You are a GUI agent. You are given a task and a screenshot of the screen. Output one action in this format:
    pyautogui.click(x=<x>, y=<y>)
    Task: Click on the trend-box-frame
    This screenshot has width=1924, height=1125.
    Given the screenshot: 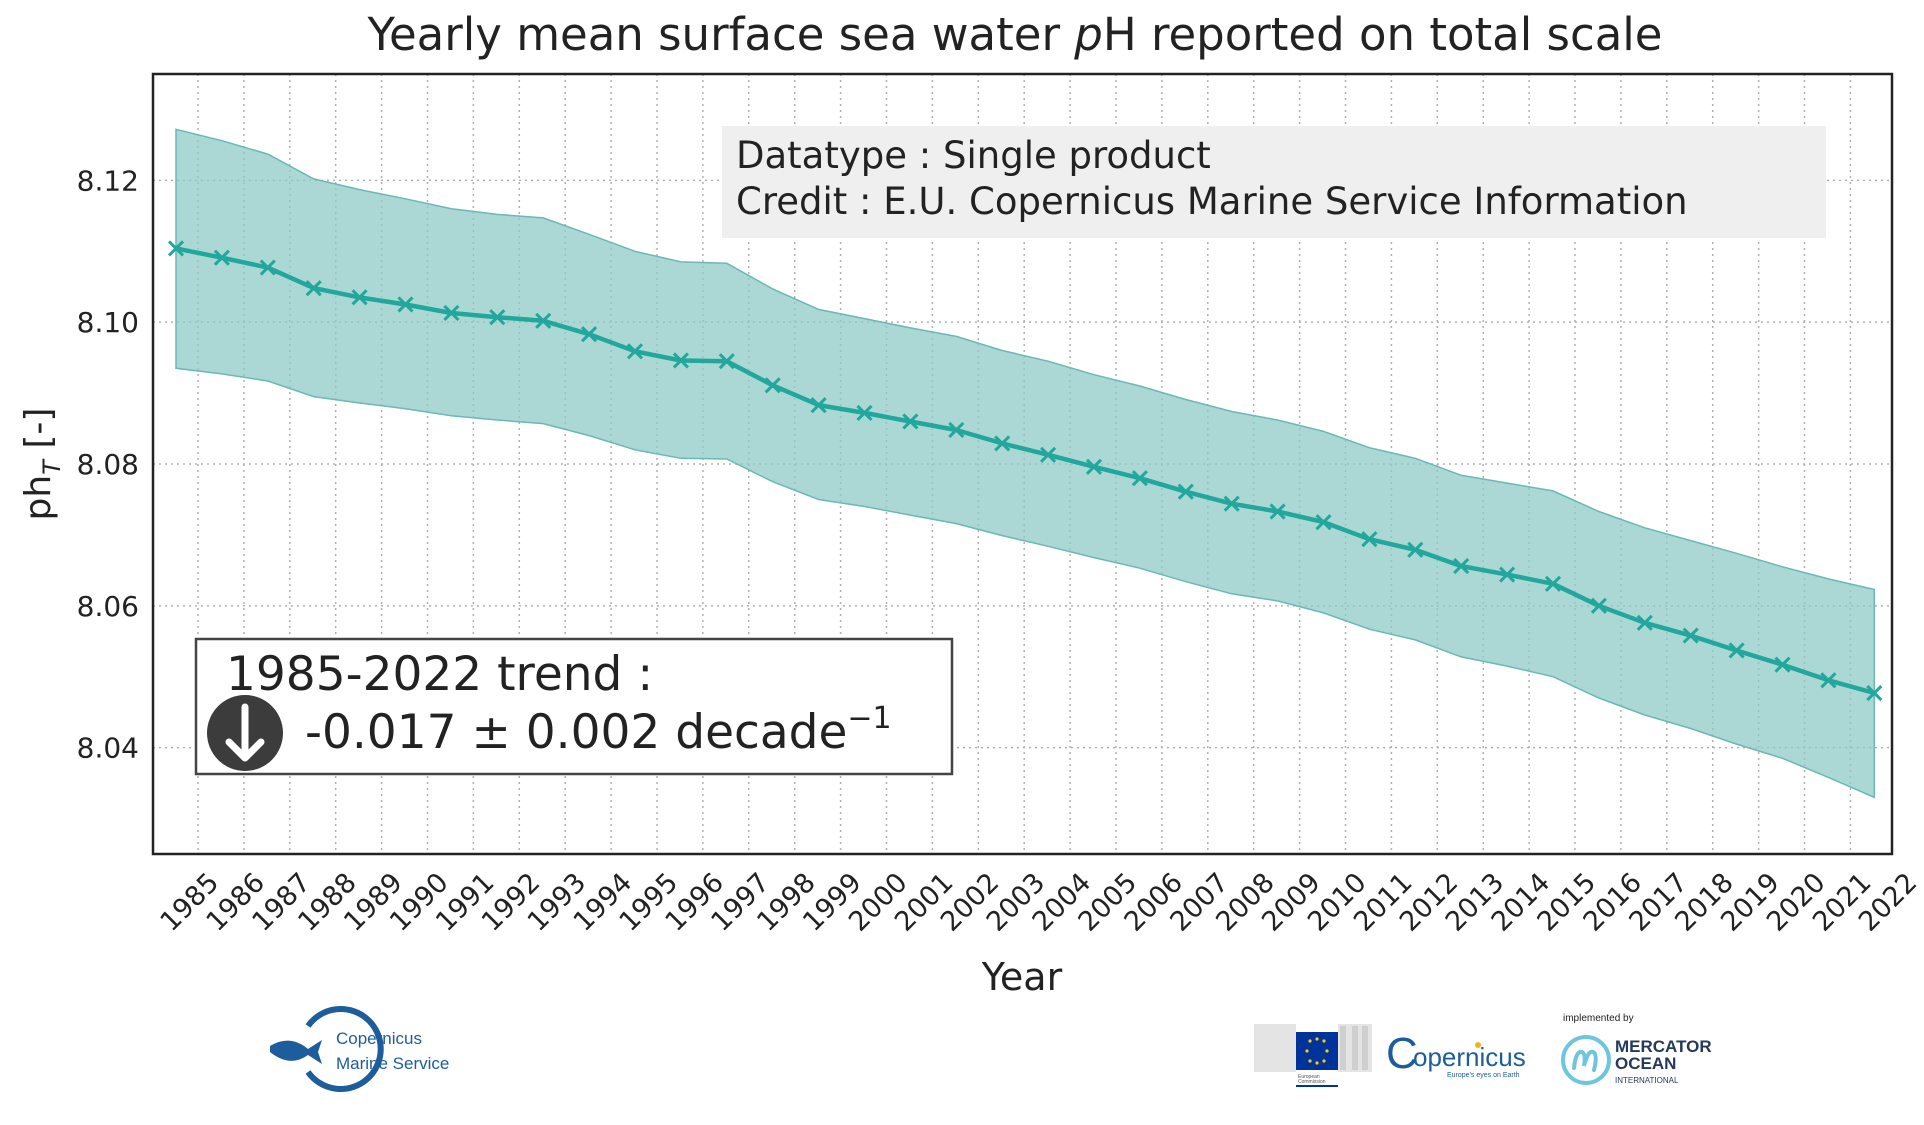 What is the action you would take?
    pyautogui.click(x=574, y=706)
    